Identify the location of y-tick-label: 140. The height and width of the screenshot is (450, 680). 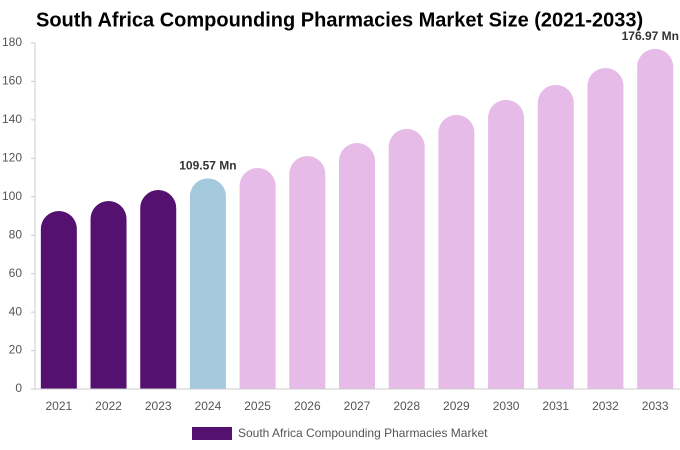
(12, 119).